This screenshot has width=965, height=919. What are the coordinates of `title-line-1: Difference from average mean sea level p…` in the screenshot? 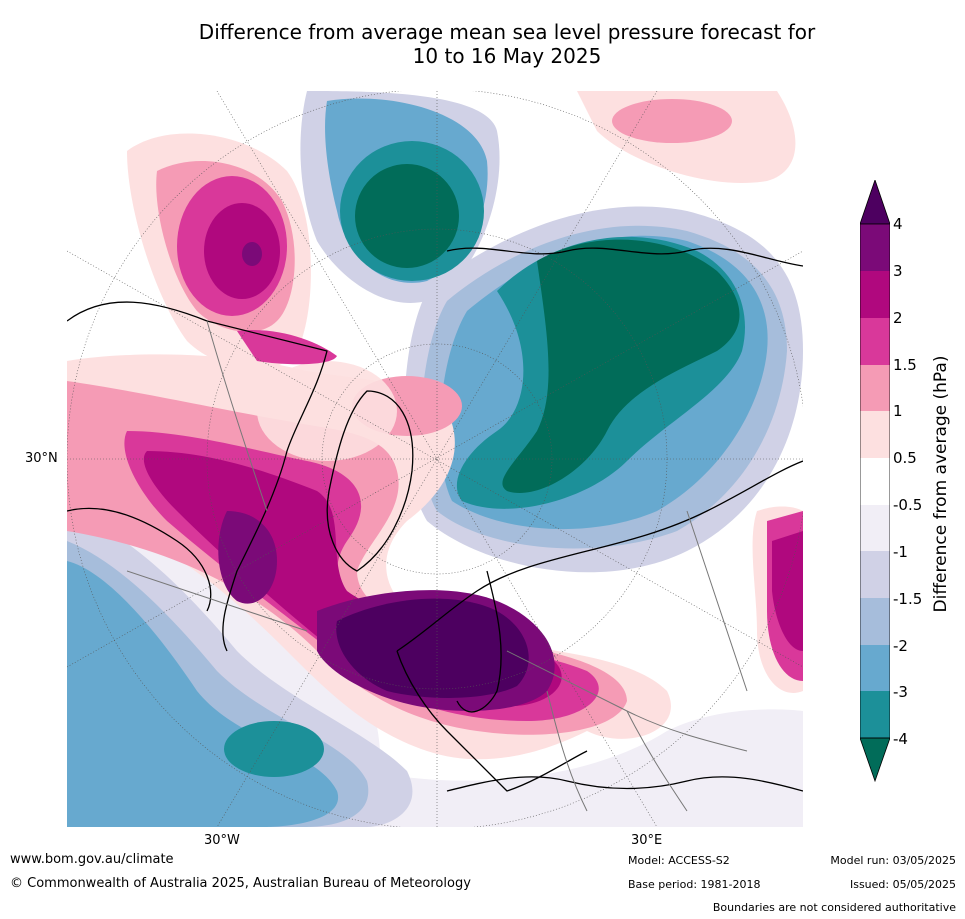 It's located at (507, 32).